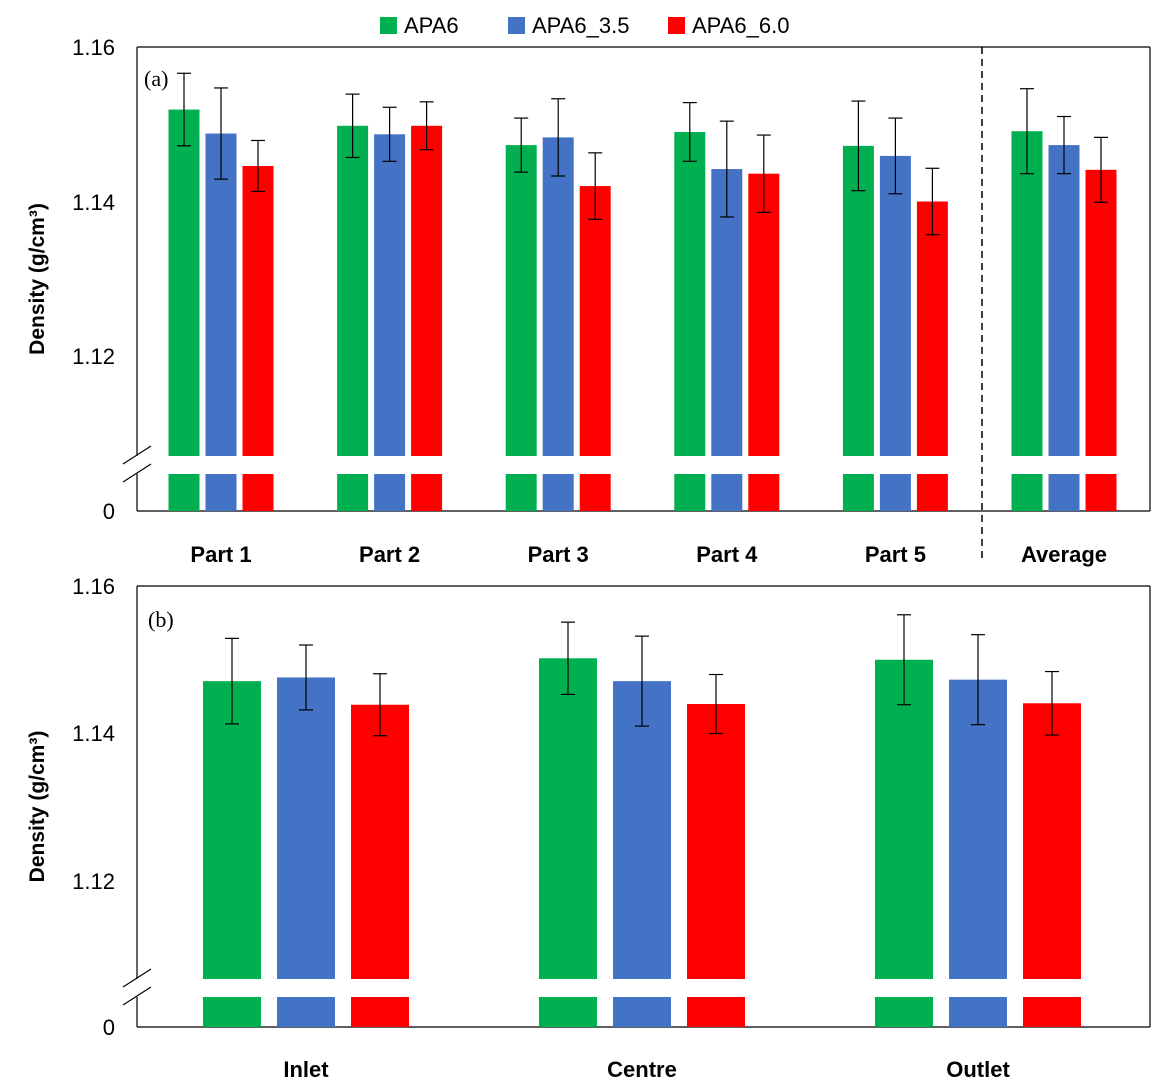  Describe the element at coordinates (740, 25) in the screenshot. I see `legend-label-apa6-6-0: APA6_6.0` at that location.